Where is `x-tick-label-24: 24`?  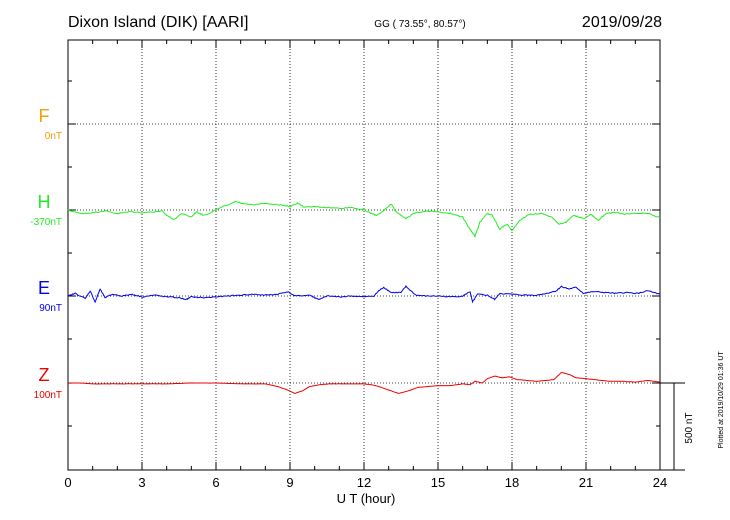 x-tick-label-24: 24 is located at coordinates (660, 482).